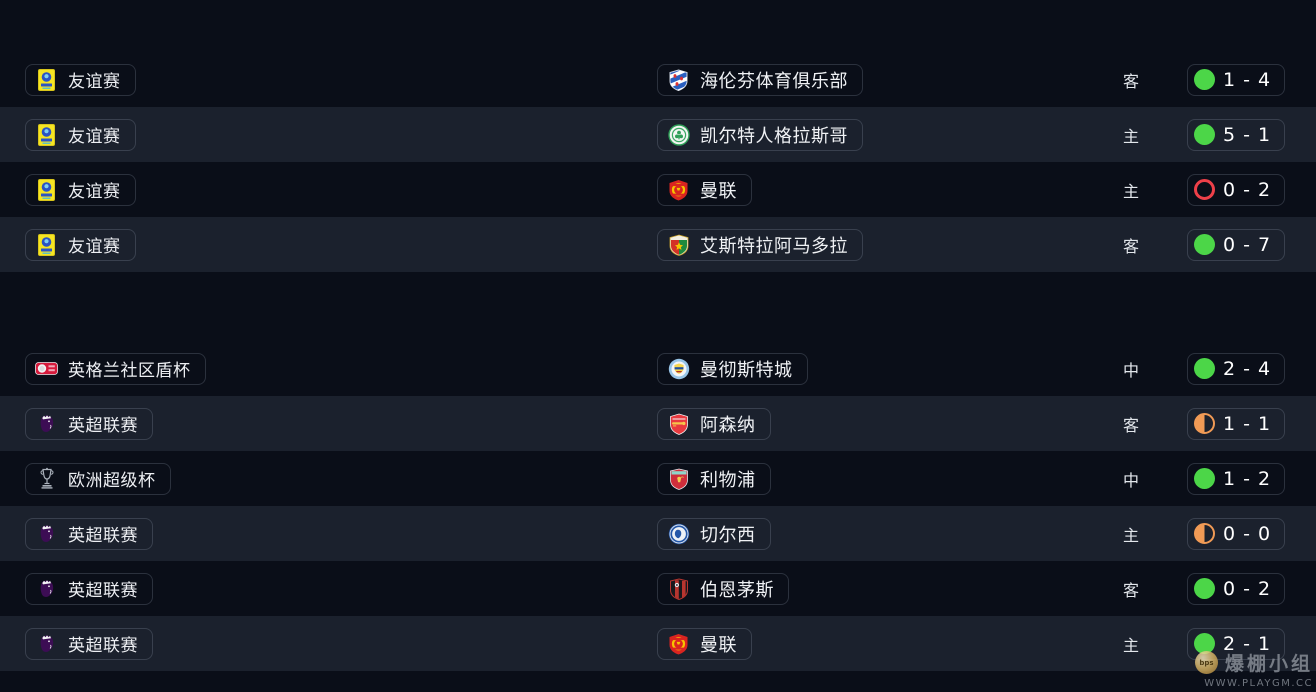  I want to click on match-row: 英超联赛 阿森纳 客 1 - 1, so click(658, 423).